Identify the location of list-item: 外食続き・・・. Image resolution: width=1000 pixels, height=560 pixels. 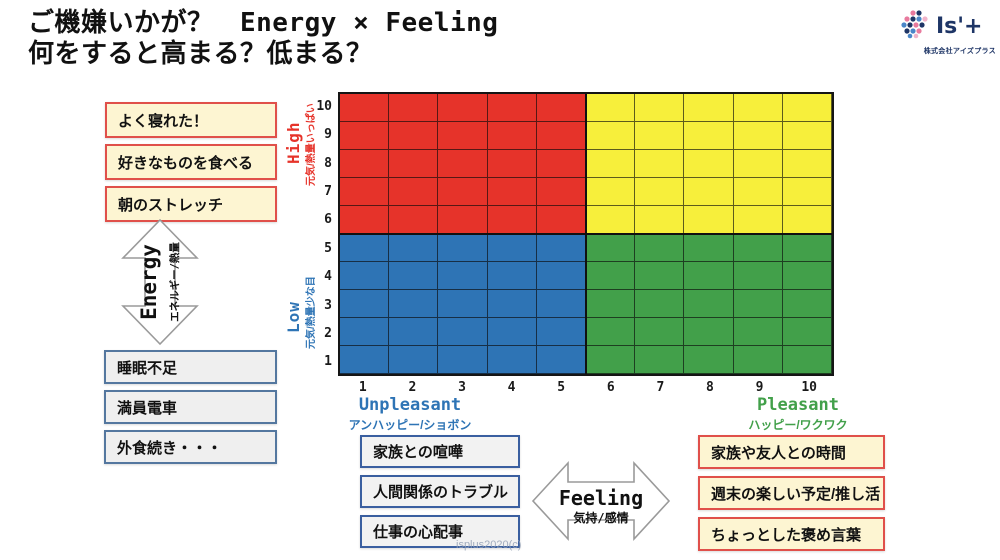
(190, 447).